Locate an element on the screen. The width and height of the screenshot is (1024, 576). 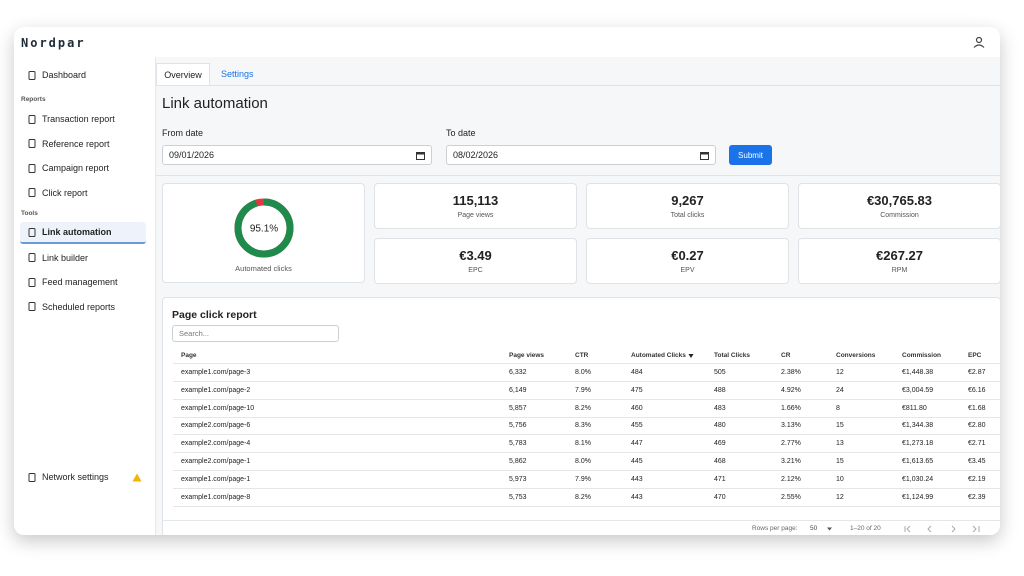
table-cell: example1.com/page-2 is located at coordinates (216, 390).